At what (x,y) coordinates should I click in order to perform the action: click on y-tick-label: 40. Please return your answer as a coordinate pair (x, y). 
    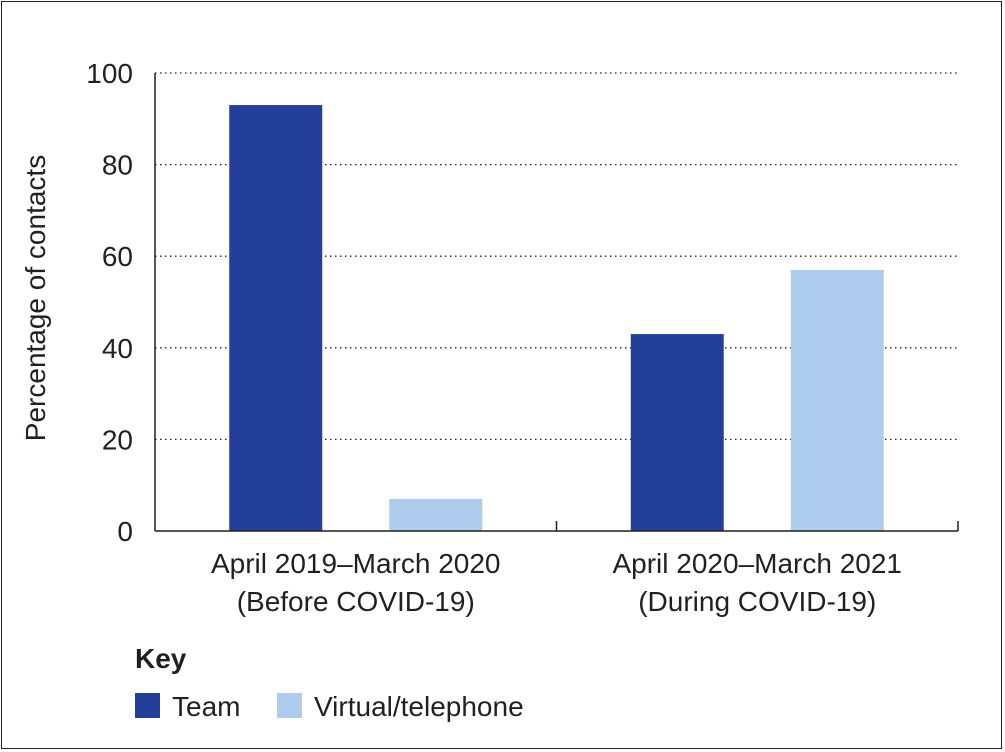
    Looking at the image, I should click on (117, 348).